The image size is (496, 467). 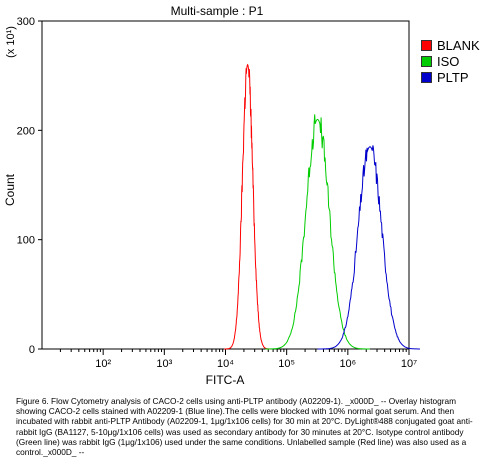 What do you see at coordinates (10, 189) in the screenshot?
I see `y-axis-label: Count` at bounding box center [10, 189].